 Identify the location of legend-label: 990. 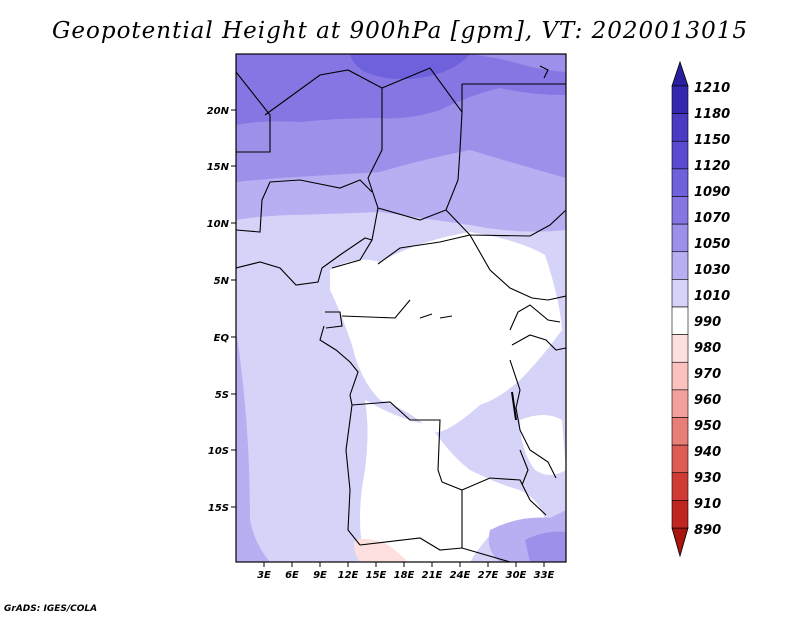
(707, 322).